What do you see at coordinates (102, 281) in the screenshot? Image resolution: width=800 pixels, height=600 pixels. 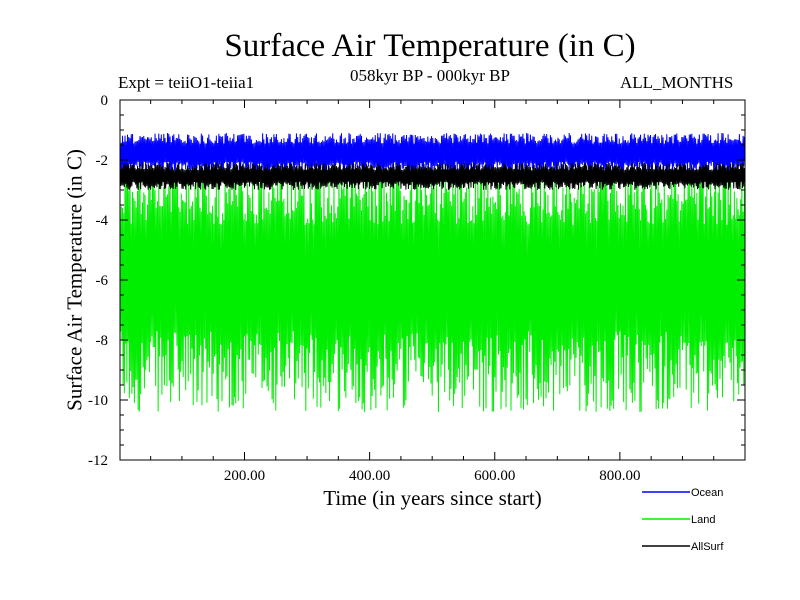 I see `y-tick-label: -6` at bounding box center [102, 281].